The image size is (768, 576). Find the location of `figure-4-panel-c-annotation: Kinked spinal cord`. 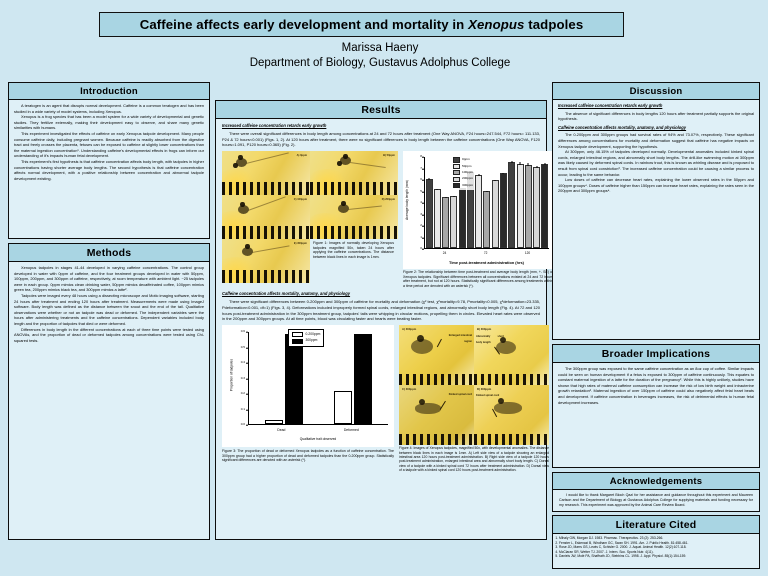

figure-4-panel-c-annotation: Kinked spinal cord is located at coordinates (460, 395).